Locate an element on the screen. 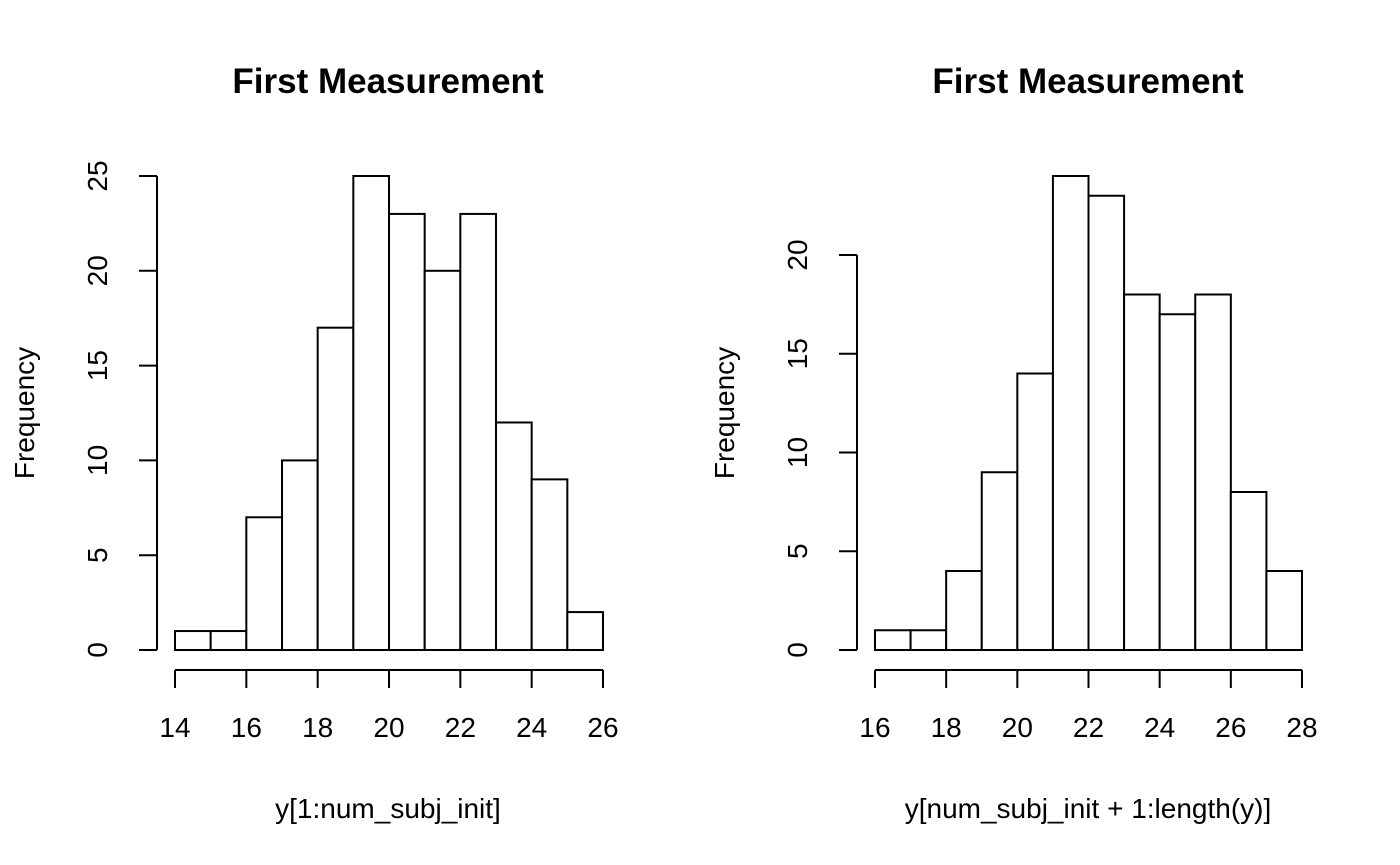  x-axis-label: y[1:num_subj_init] is located at coordinates (388, 808).